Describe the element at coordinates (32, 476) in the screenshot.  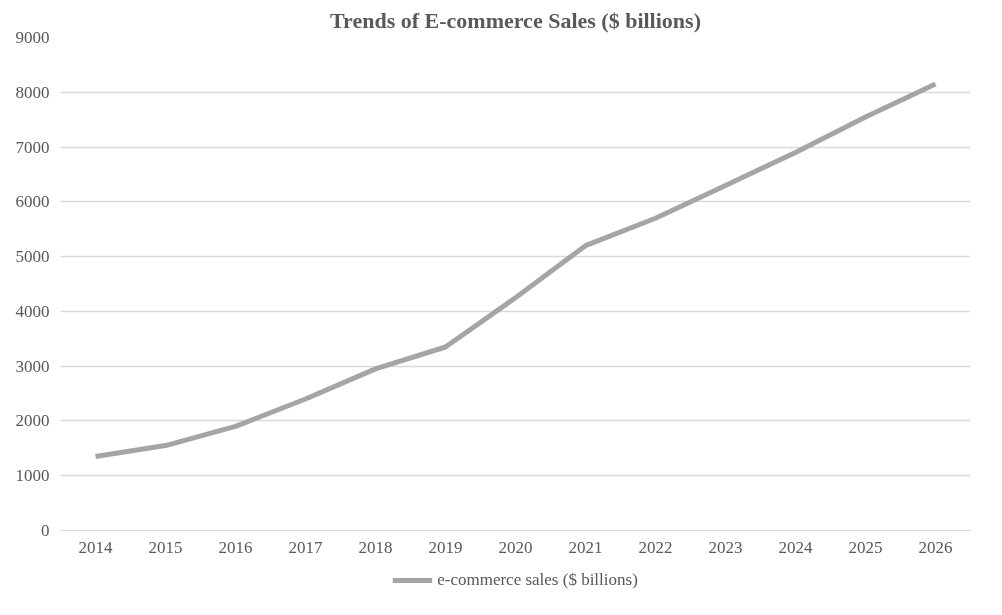
I see `y-tick-label: 1000` at that location.